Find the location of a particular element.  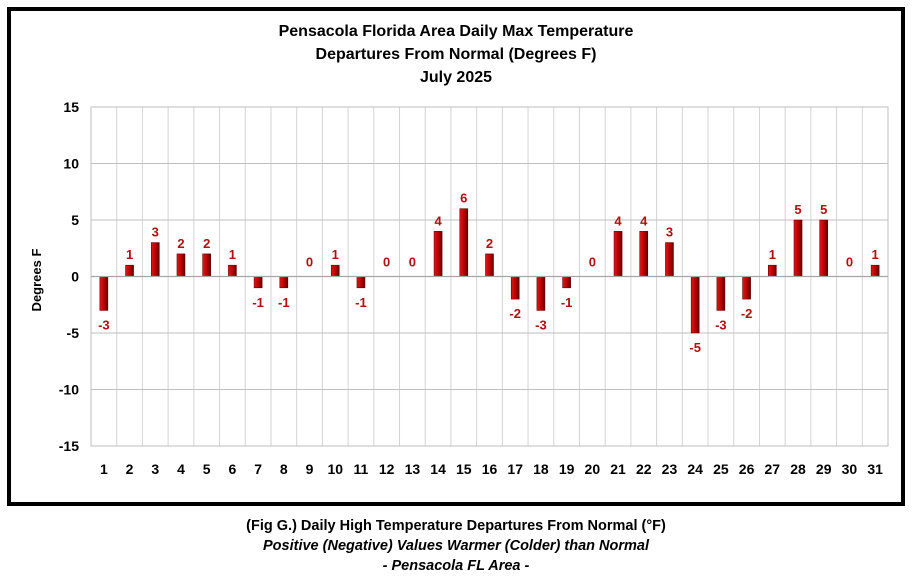

x-tick-label: 30 is located at coordinates (850, 469).